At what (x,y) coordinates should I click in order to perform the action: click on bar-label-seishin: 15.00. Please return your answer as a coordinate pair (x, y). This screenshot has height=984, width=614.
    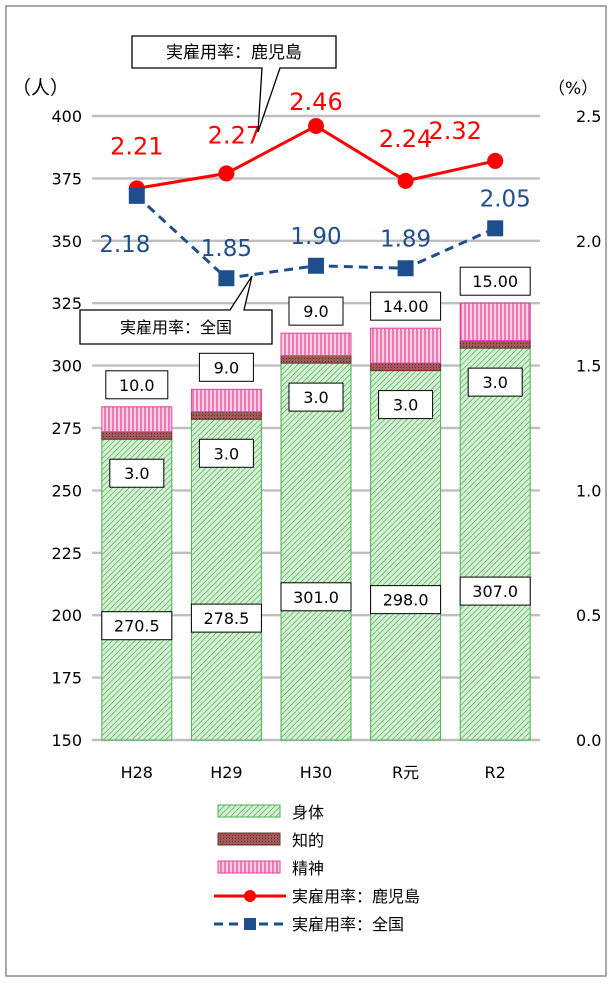
    Looking at the image, I should click on (495, 281).